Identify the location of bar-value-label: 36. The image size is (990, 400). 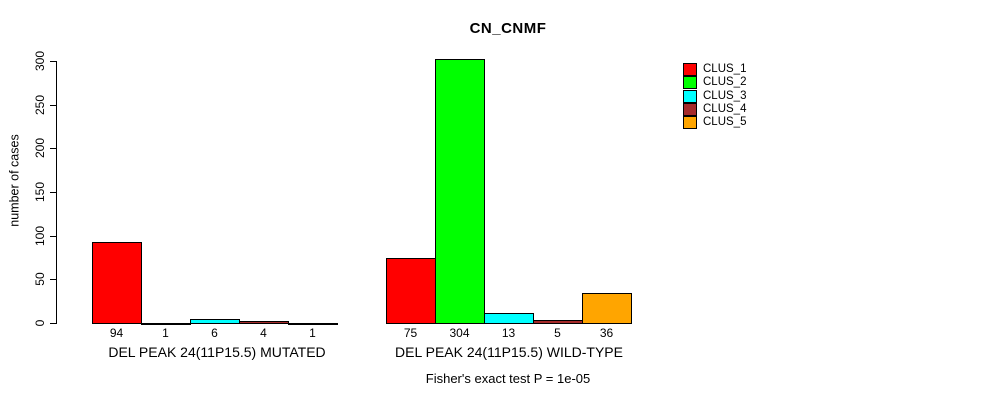
(606, 333).